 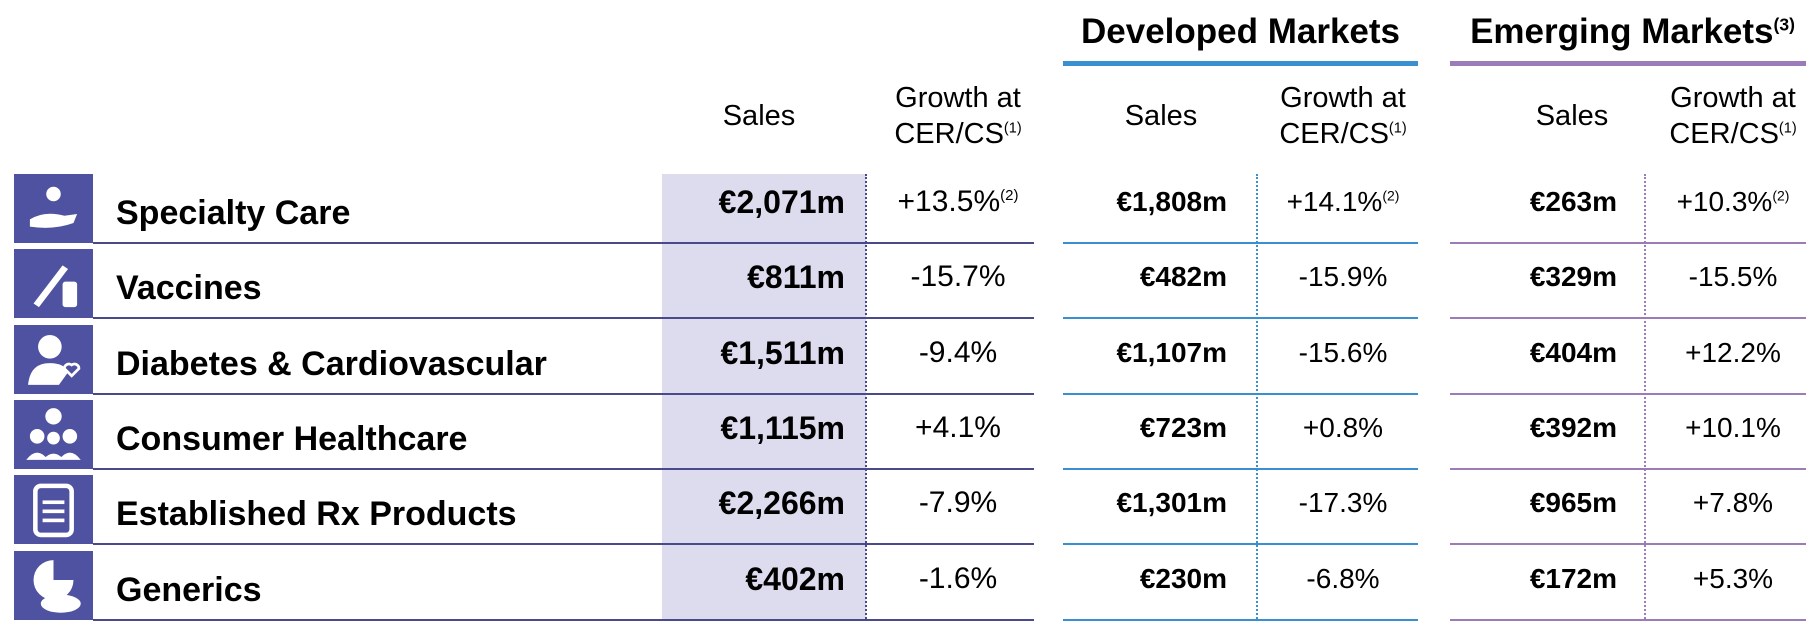 I want to click on row-label: Diabetes & Cardiovascular, so click(x=331, y=363).